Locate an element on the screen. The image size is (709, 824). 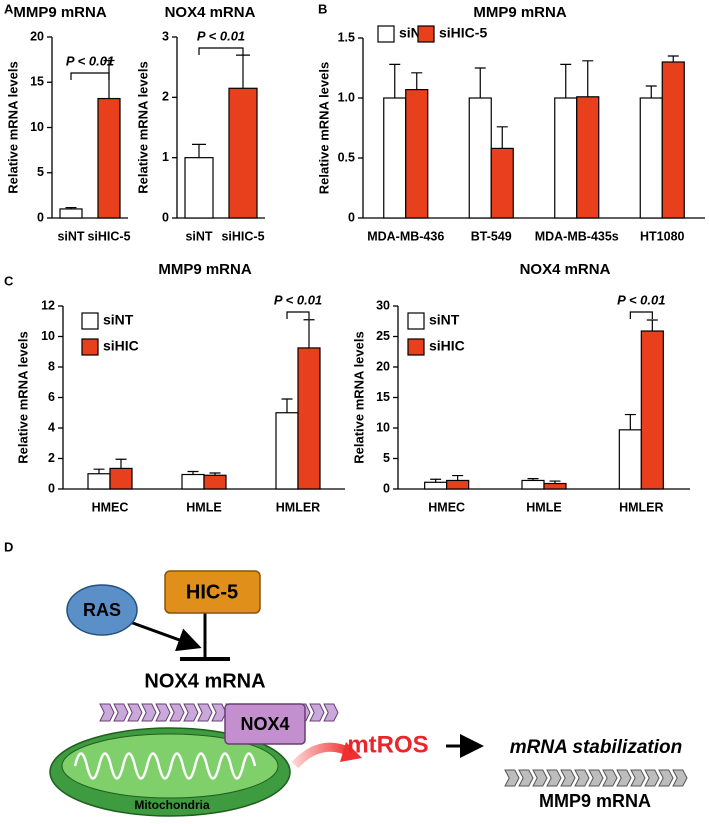
nox4-label: NOX4 is located at coordinates (264, 724).